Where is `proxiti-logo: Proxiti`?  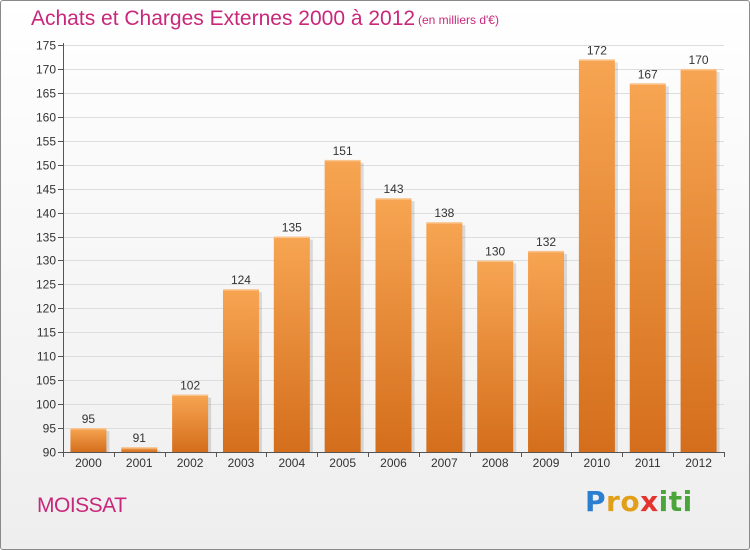 proxiti-logo: Proxiti is located at coordinates (639, 501).